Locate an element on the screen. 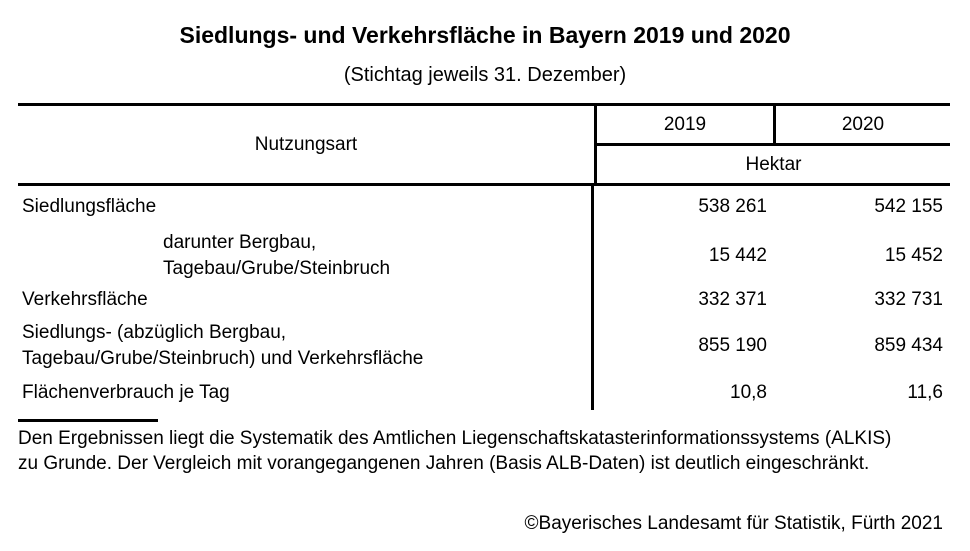 The image size is (970, 551). value-2019: 538 261 is located at coordinates (732, 206).